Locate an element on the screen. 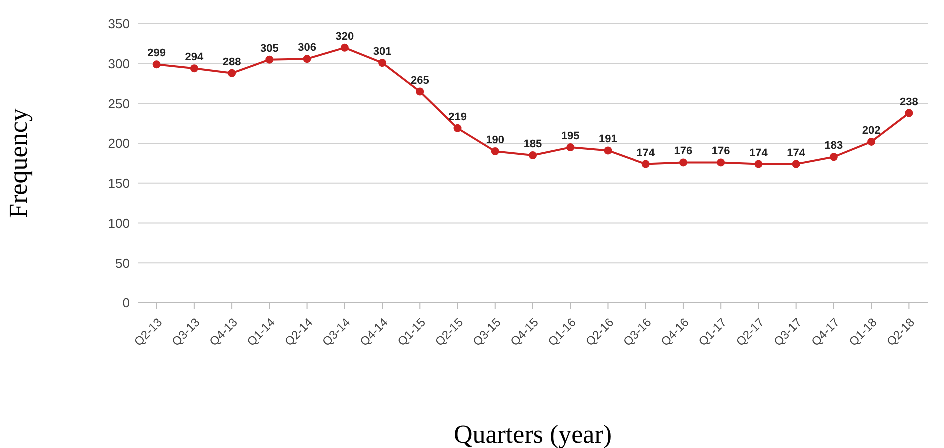 The image size is (944, 448). data-label: 195 is located at coordinates (570, 136).